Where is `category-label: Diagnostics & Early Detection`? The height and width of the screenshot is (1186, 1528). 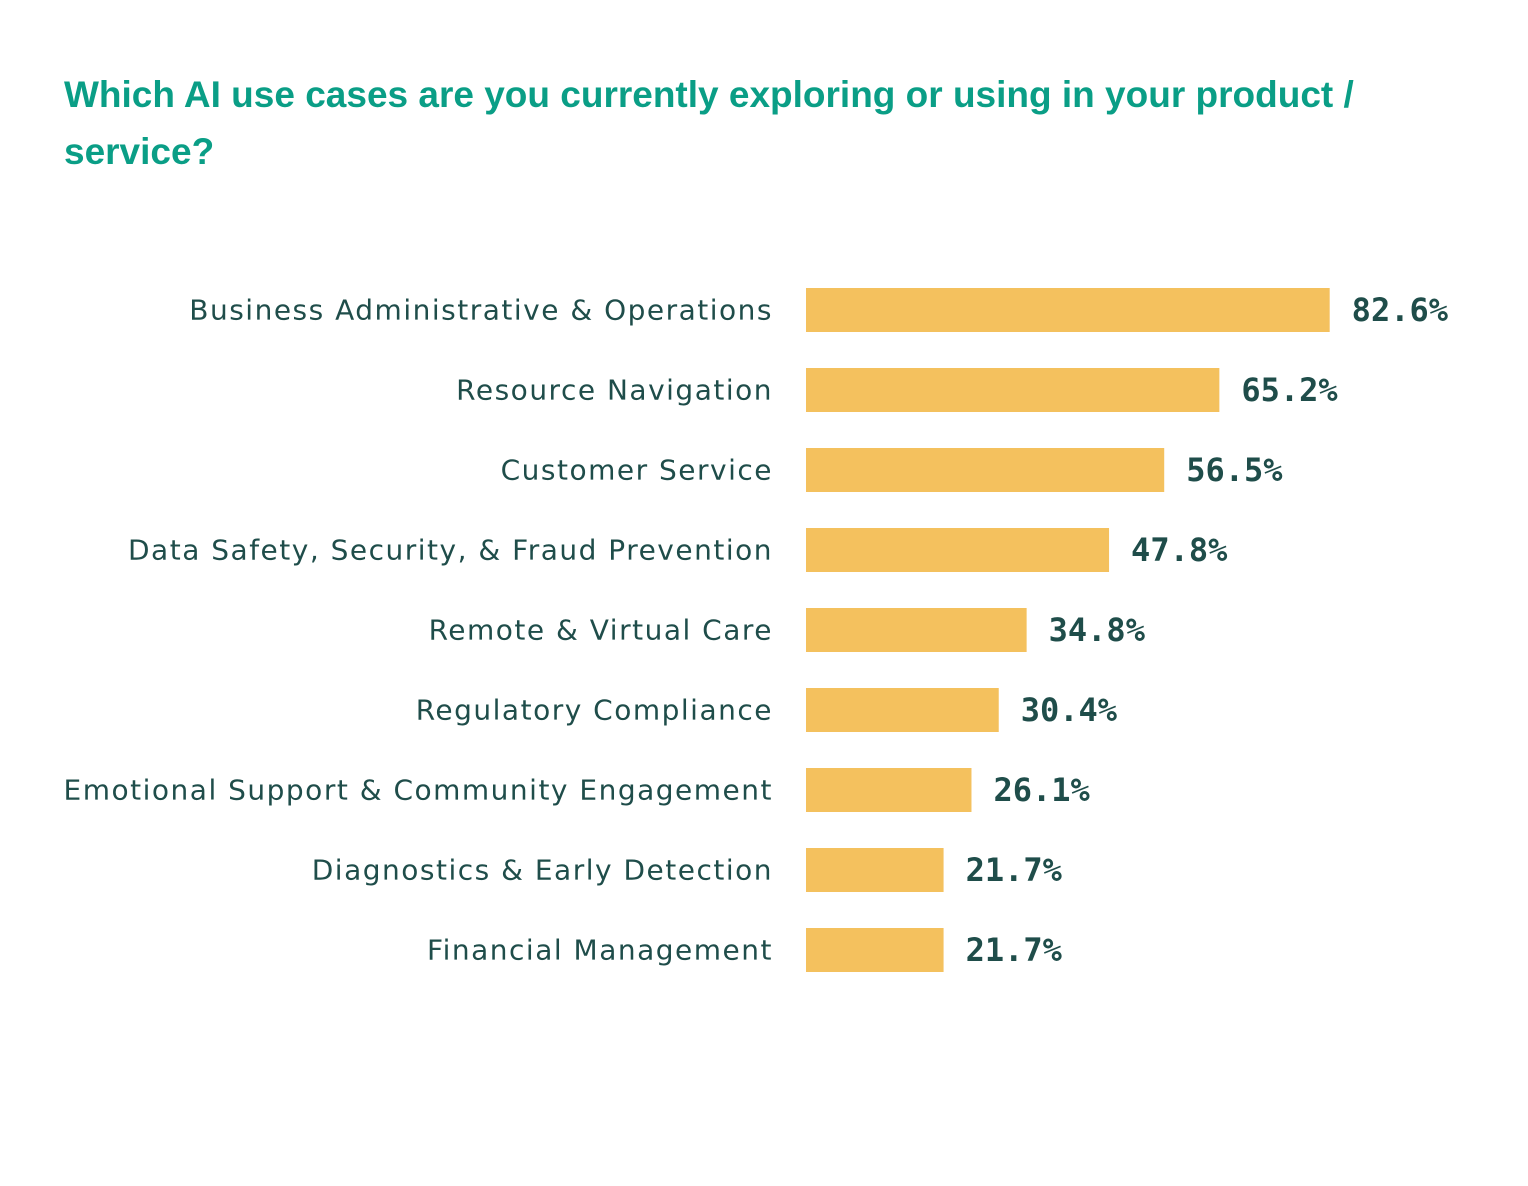
category-label: Diagnostics & Early Detection is located at coordinates (542, 870).